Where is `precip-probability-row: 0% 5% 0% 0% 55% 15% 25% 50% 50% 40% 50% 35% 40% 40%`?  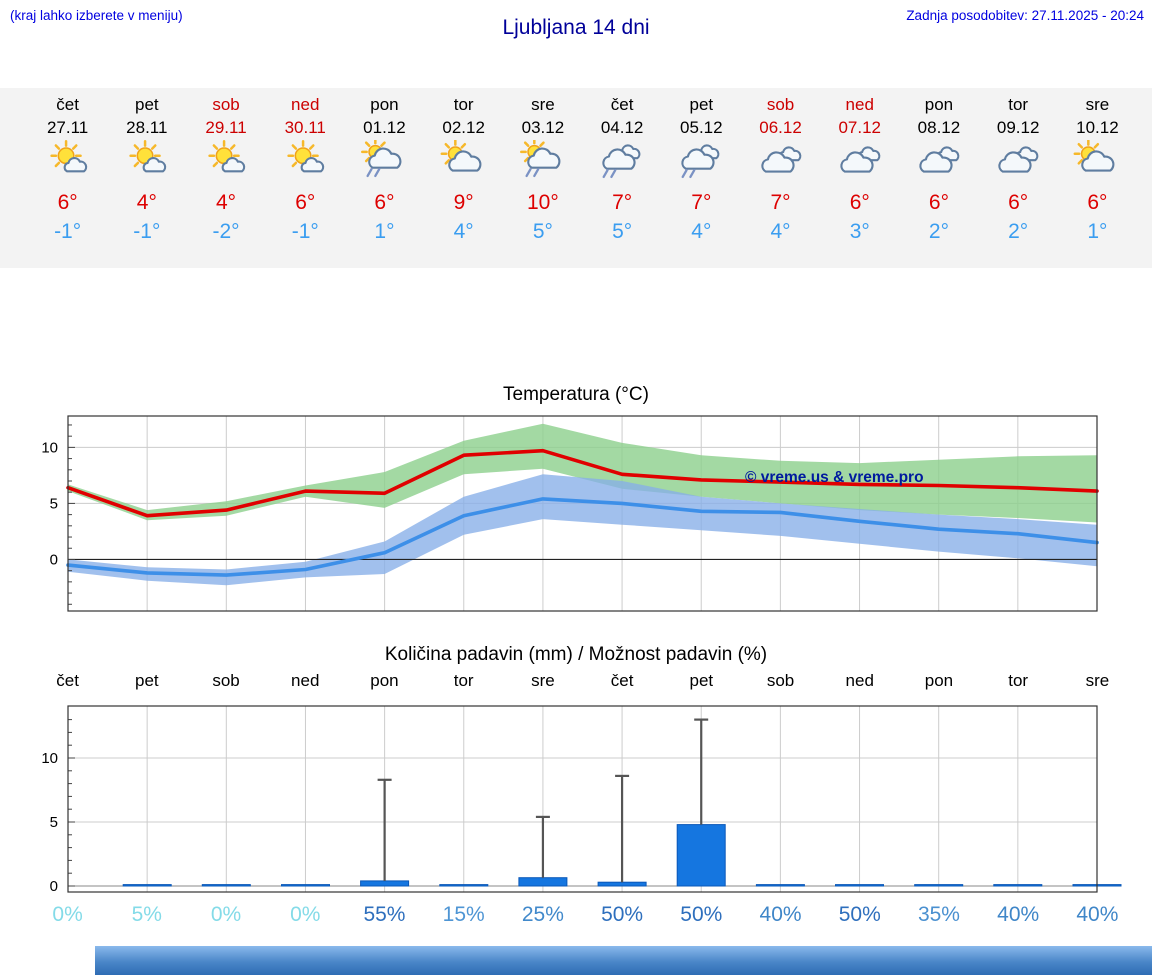 precip-probability-row: 0% 5% 0% 0% 55% 15% 25% 50% 50% 40% 50% 35% 40% 40% is located at coordinates (582, 915).